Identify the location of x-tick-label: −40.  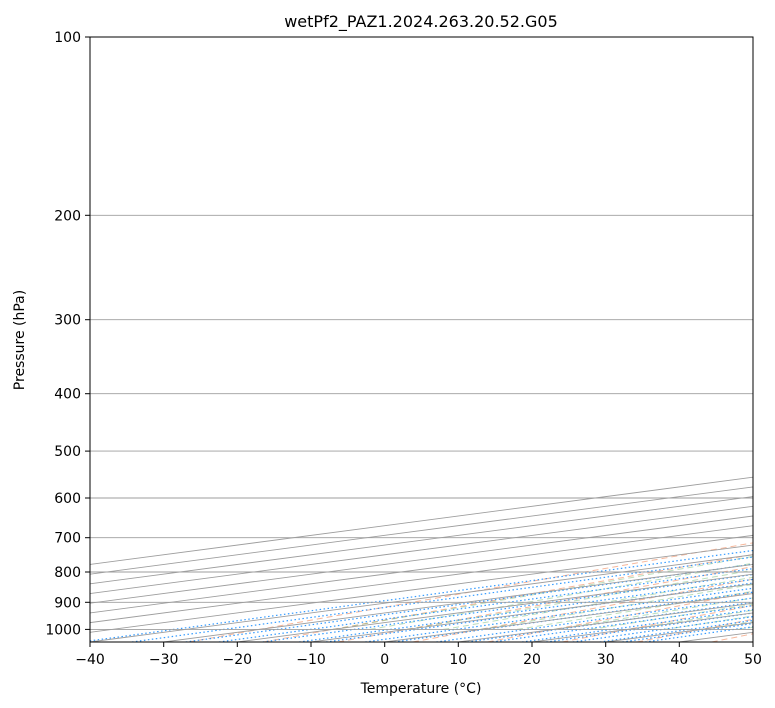
(90, 660).